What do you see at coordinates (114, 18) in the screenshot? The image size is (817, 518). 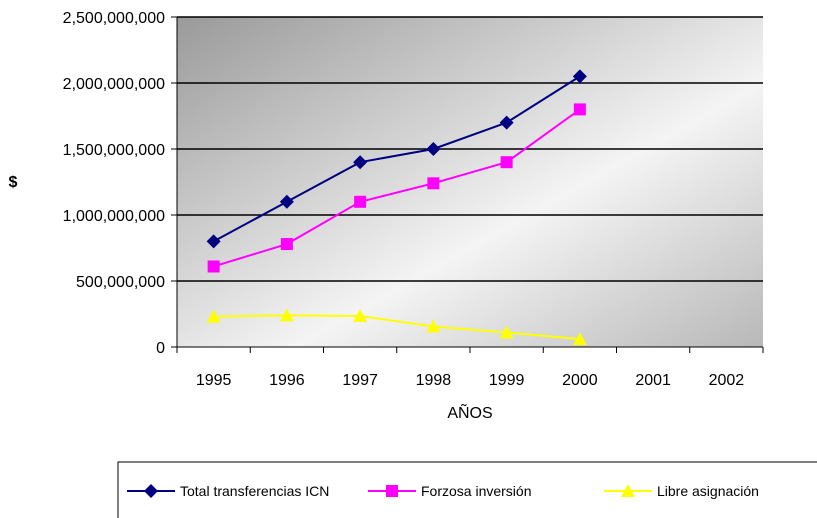 I see `y-tick-label: 2,500,000,000` at bounding box center [114, 18].